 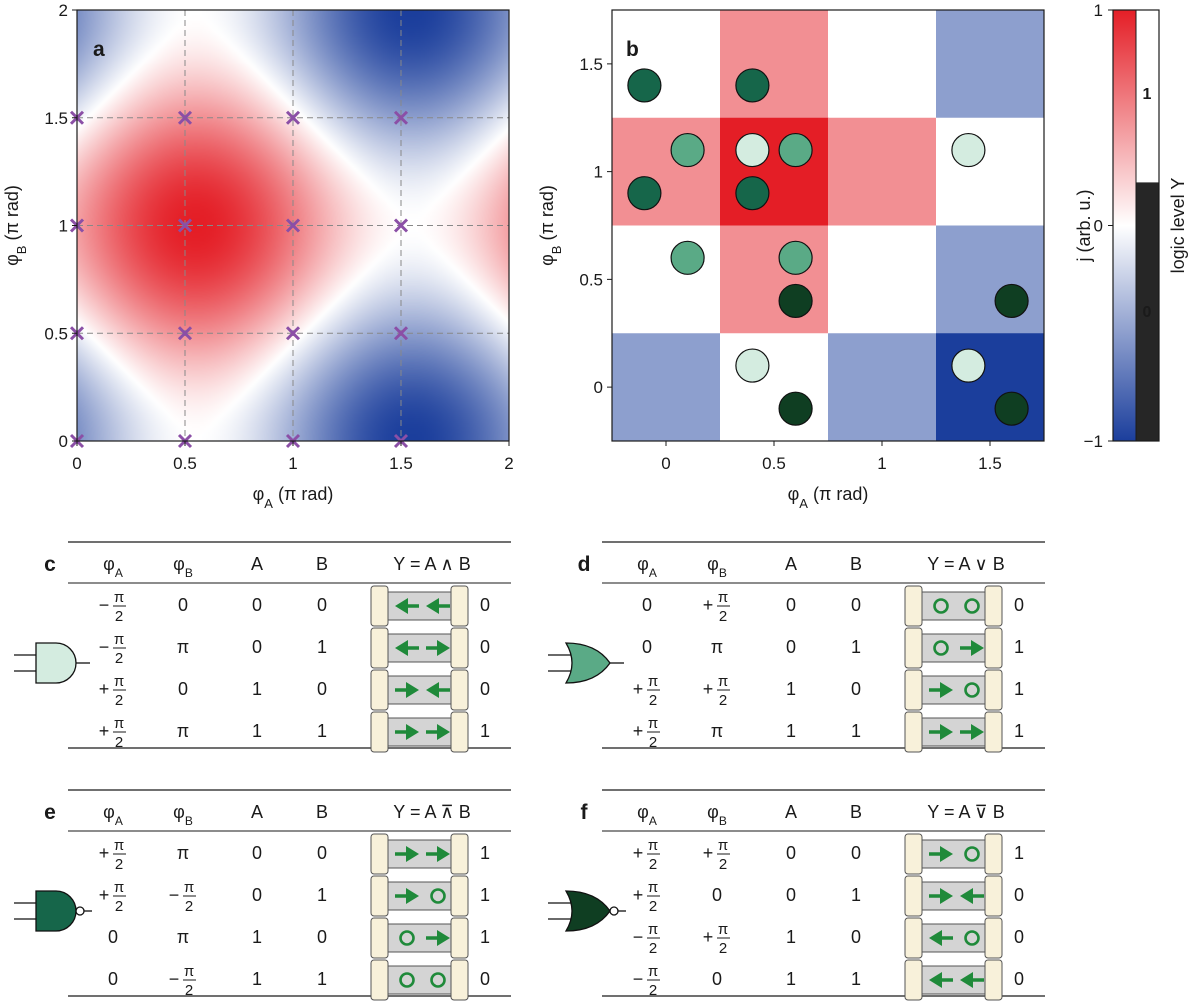 I want to click on x-tick-label: 2, so click(x=508, y=463).